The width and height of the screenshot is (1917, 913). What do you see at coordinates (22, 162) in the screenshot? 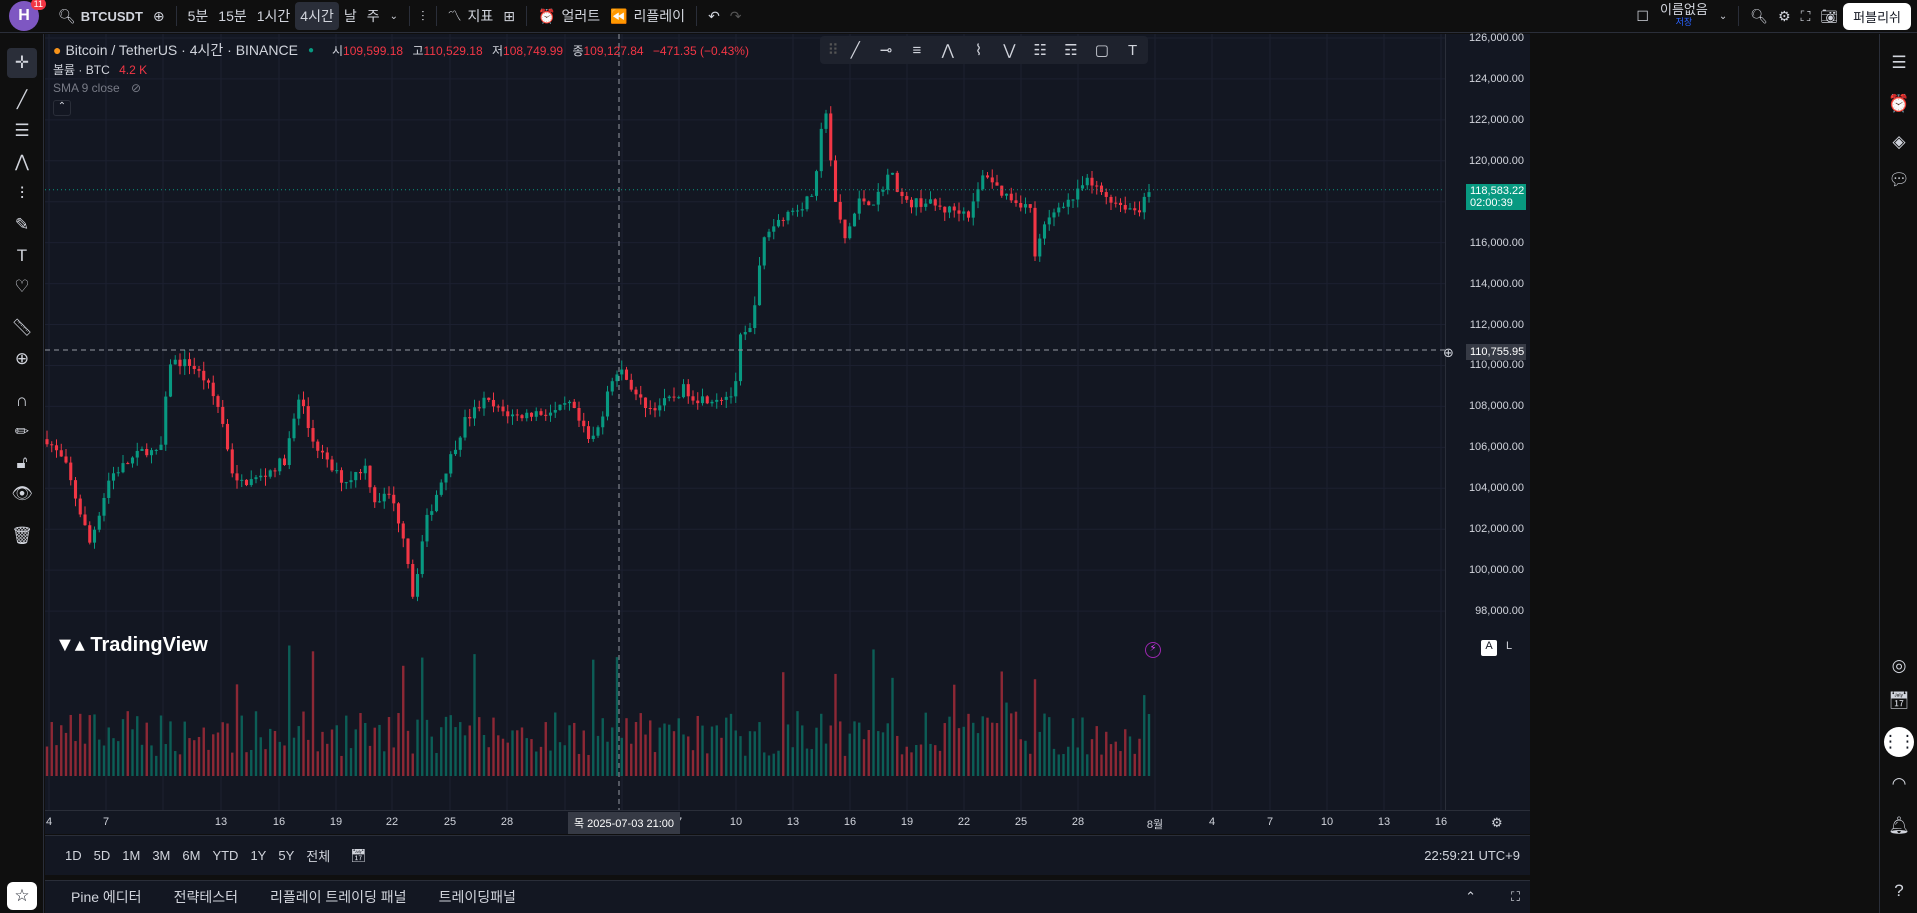
I see `pattern-tool: ⋀` at bounding box center [22, 162].